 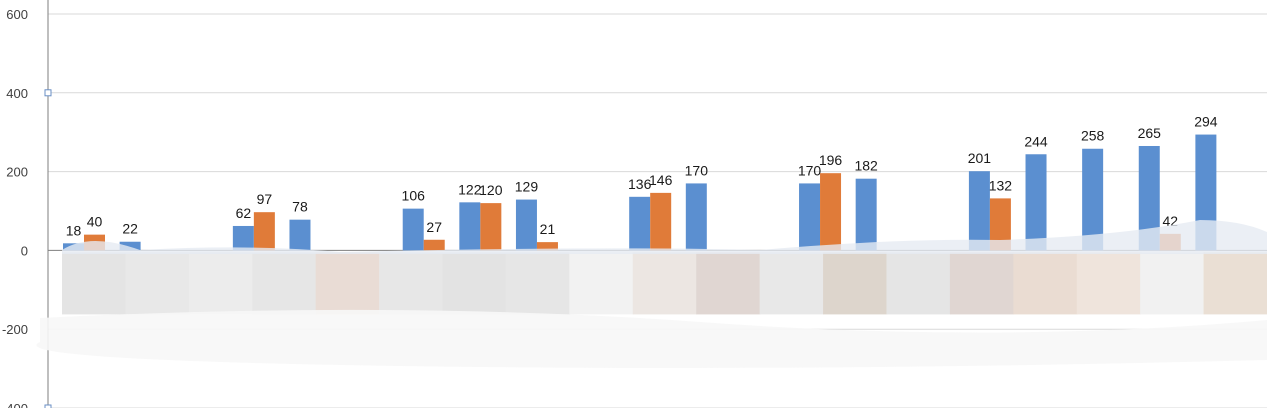 I want to click on y-tick-label: 0, so click(x=24, y=250).